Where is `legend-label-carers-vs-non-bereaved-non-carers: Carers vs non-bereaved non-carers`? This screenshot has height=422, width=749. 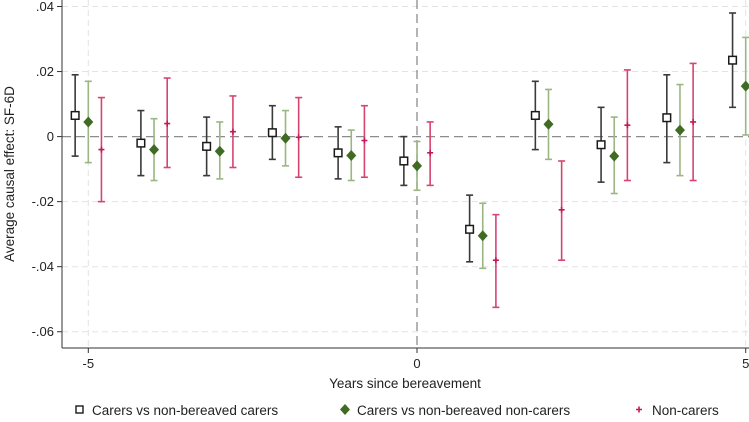 legend-label-carers-vs-non-bereaved-non-carers: Carers vs non-bereaved non-carers is located at coordinates (463, 410).